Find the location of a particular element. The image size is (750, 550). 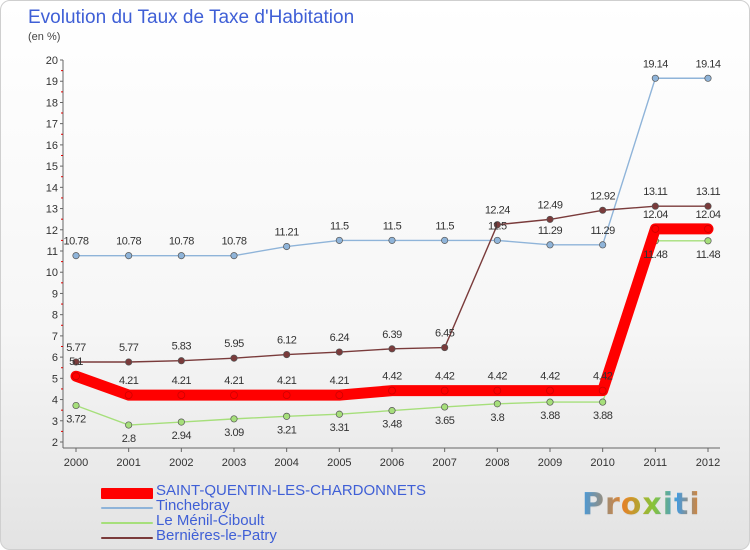

x-tick-label: 2006 is located at coordinates (392, 463).